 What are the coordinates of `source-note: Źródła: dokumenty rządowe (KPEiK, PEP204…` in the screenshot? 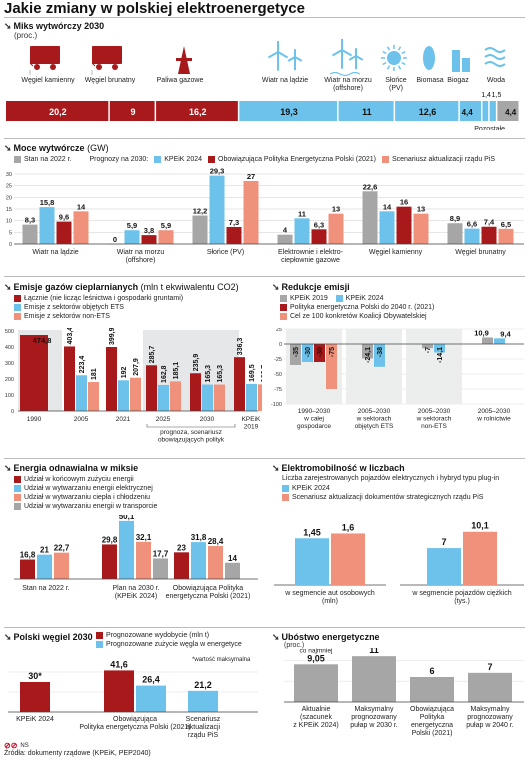 It's located at (77, 753).